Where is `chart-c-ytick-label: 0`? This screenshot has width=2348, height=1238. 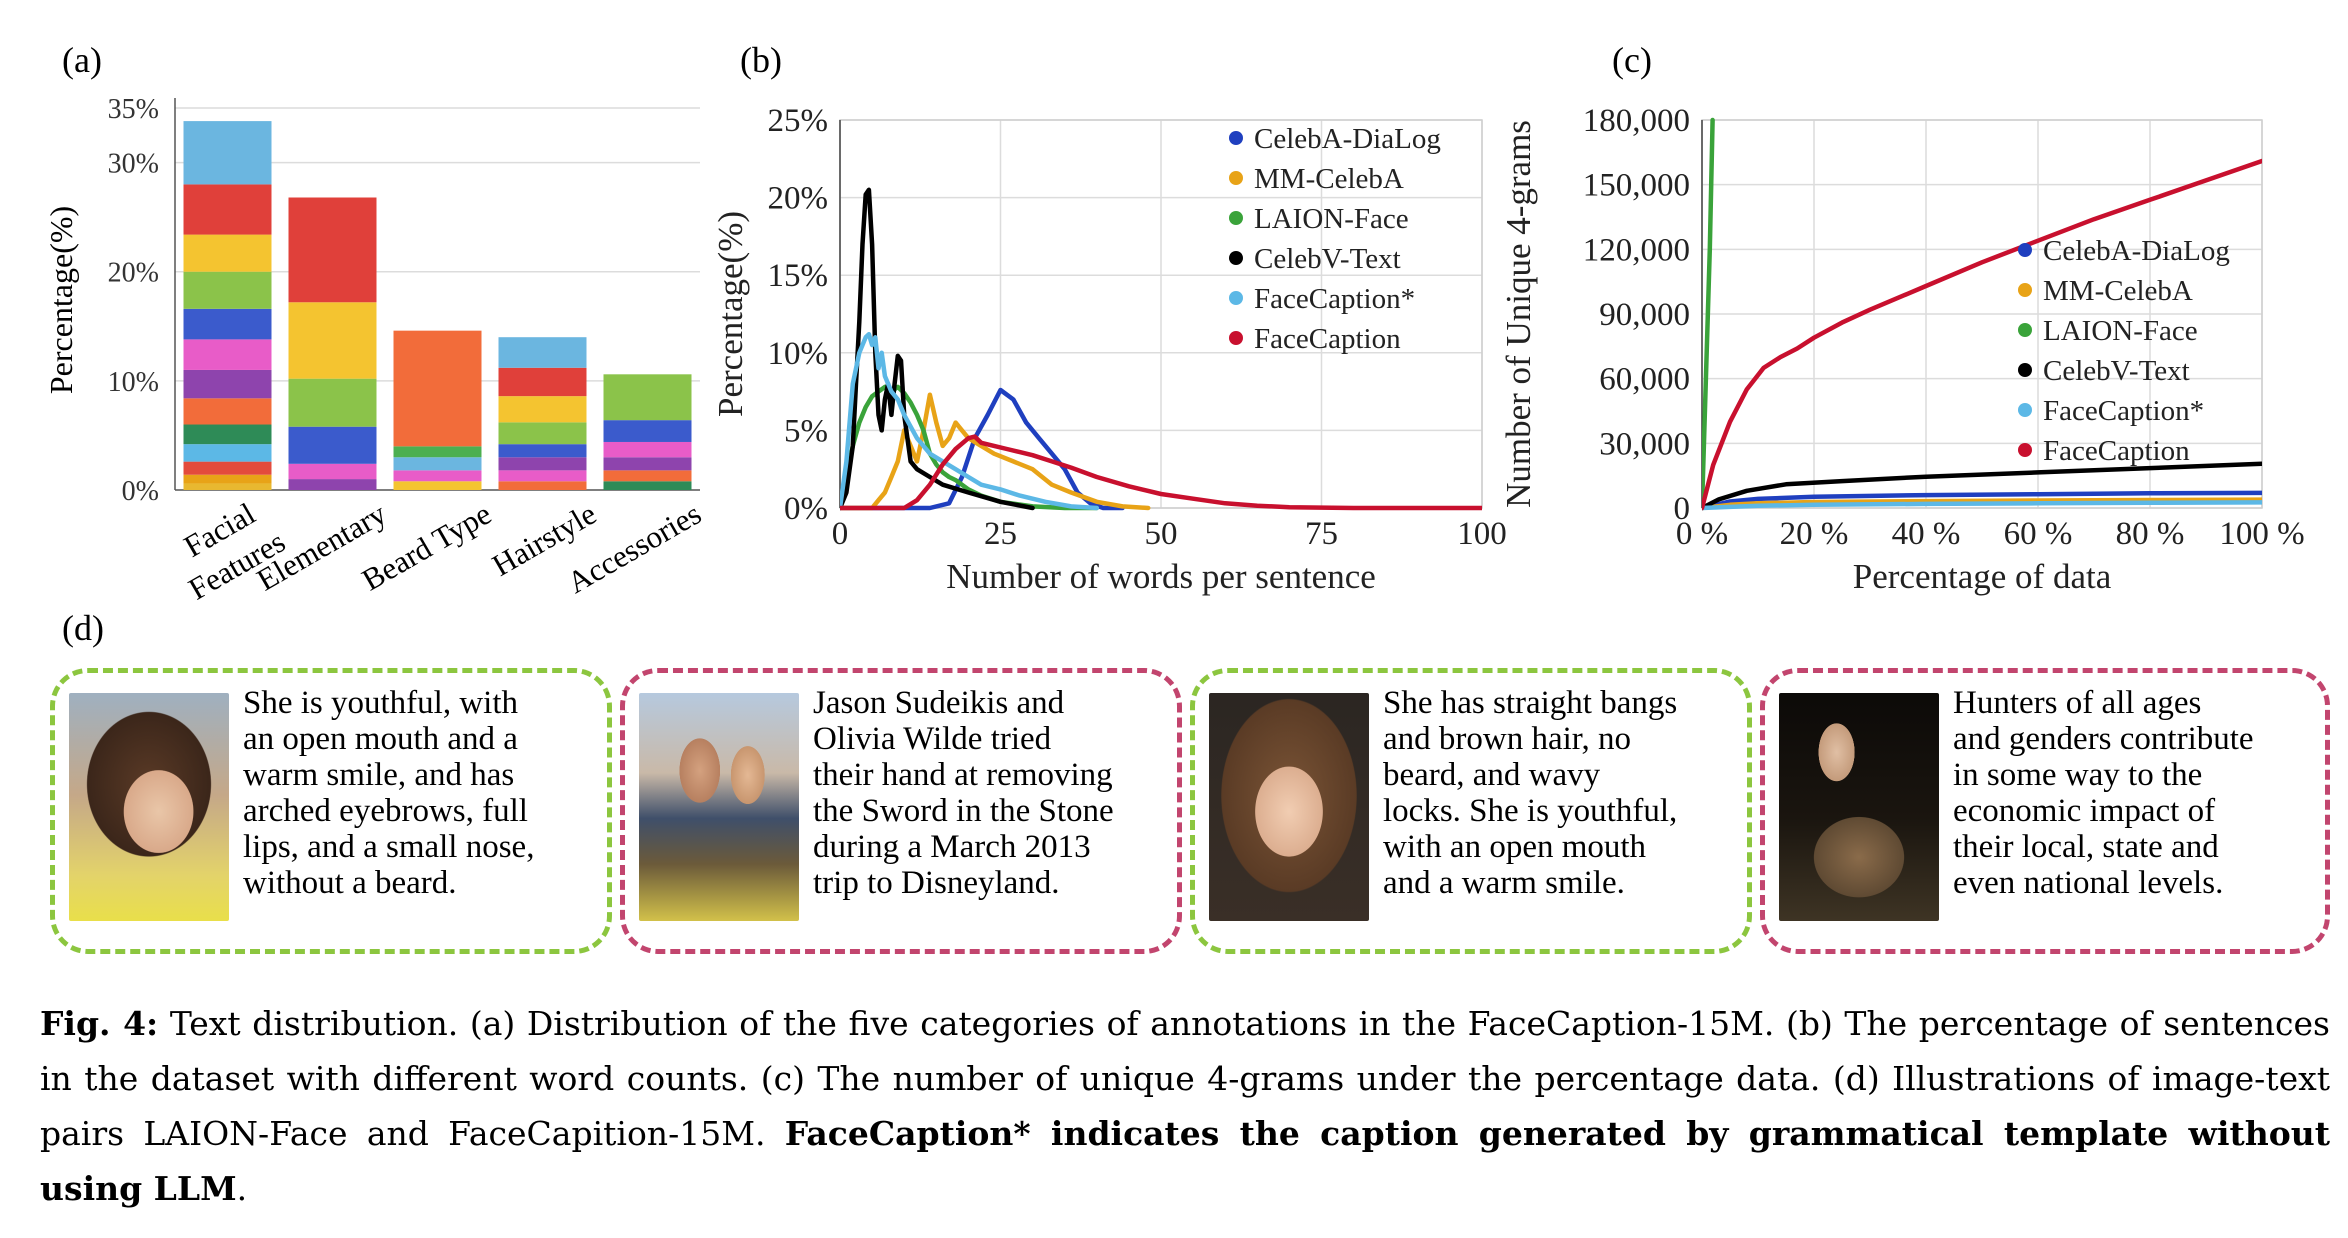 chart-c-ytick-label: 0 is located at coordinates (1682, 509).